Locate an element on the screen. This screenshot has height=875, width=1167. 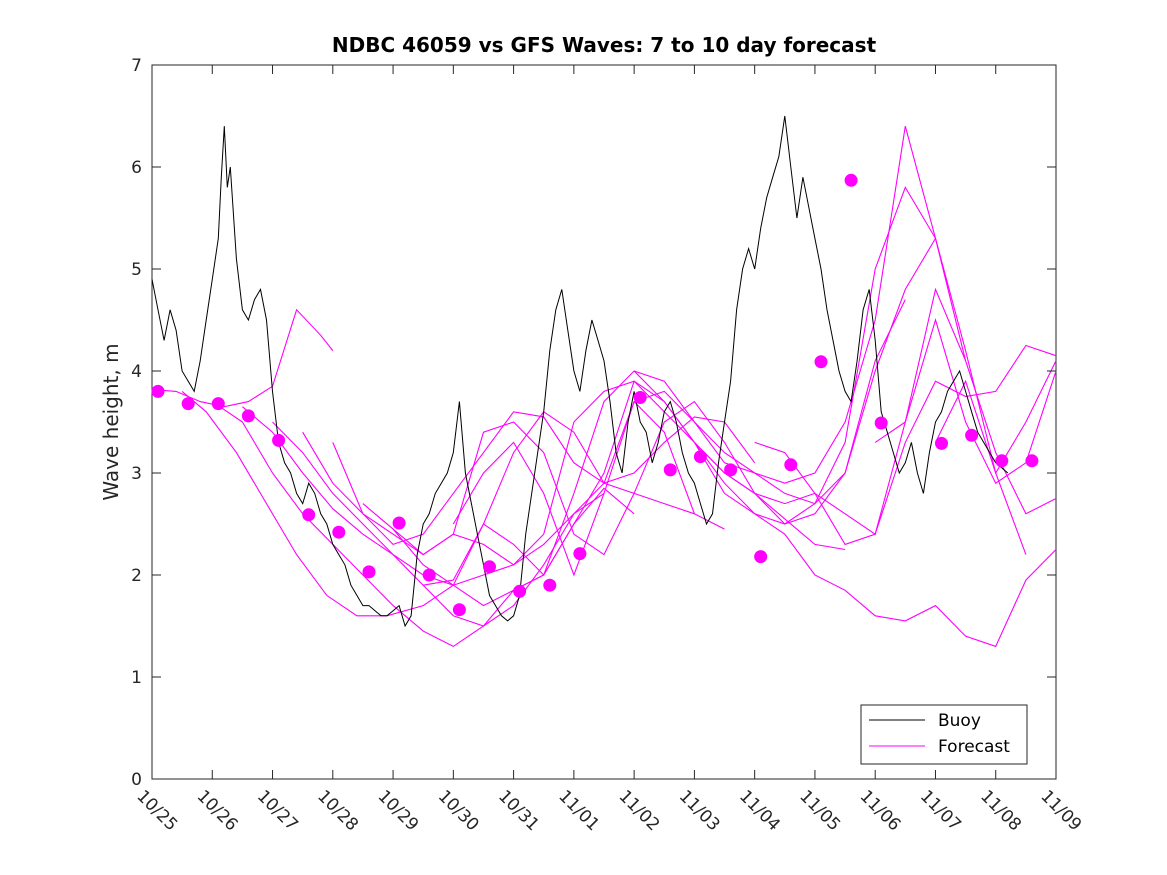
y-tick-label: 6 is located at coordinates (136, 168).